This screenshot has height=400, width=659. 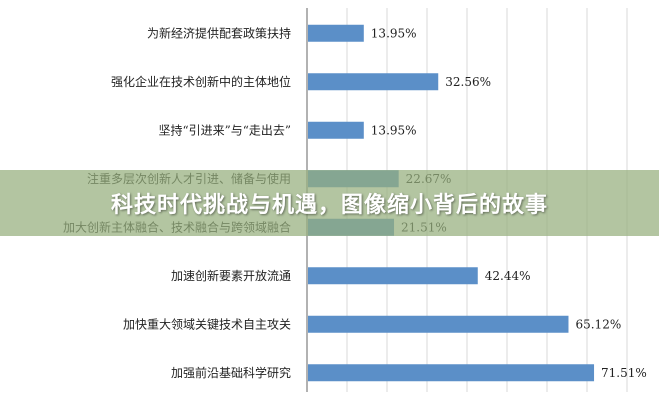 I want to click on category-label: 加强前沿基础科学研究, so click(x=231, y=372).